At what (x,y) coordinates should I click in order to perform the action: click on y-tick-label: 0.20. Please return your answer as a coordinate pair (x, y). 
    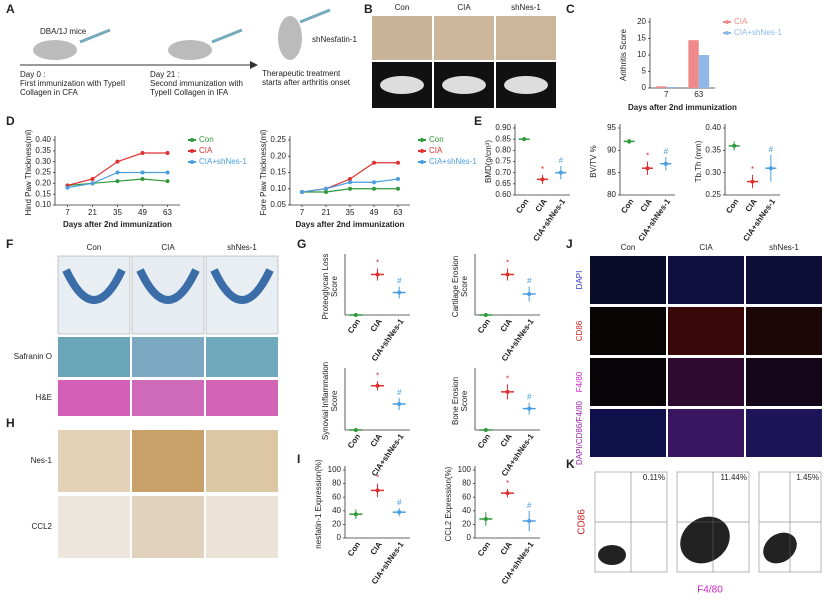
    Looking at the image, I should click on (278, 155).